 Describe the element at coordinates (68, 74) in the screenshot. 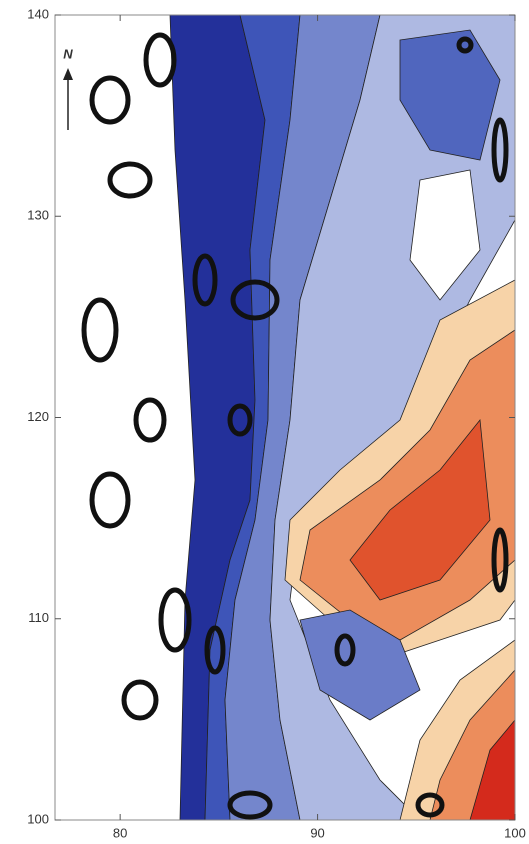

I see `north-arrow-head` at that location.